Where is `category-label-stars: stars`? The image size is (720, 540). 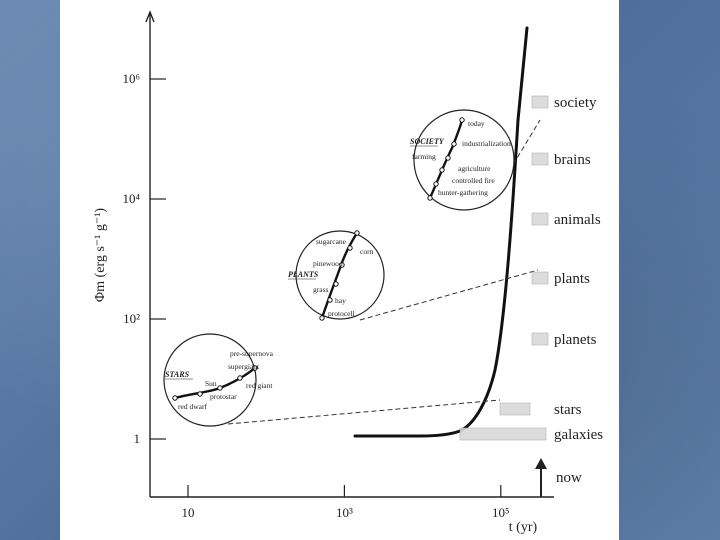 category-label-stars: stars is located at coordinates (568, 410).